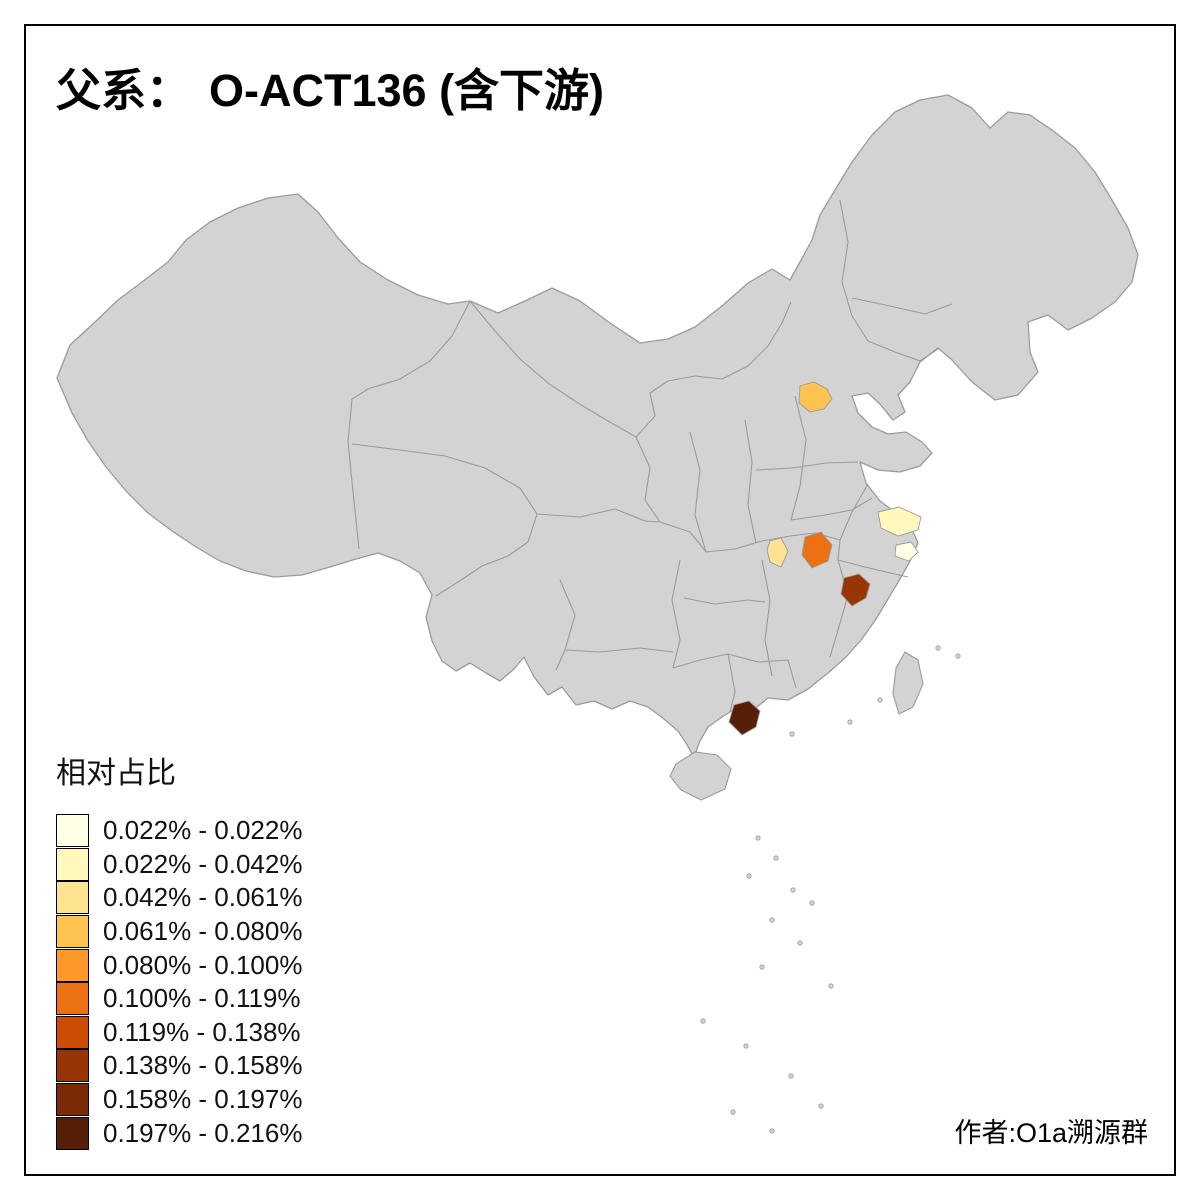  I want to click on hainan-island, so click(700, 776).